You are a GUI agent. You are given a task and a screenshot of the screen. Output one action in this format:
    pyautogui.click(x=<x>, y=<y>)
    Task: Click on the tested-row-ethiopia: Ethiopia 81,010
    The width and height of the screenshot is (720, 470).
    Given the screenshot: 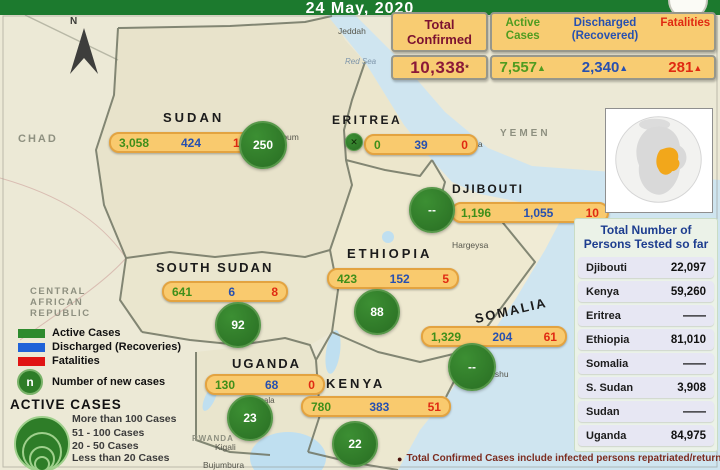 What is the action you would take?
    pyautogui.click(x=646, y=339)
    